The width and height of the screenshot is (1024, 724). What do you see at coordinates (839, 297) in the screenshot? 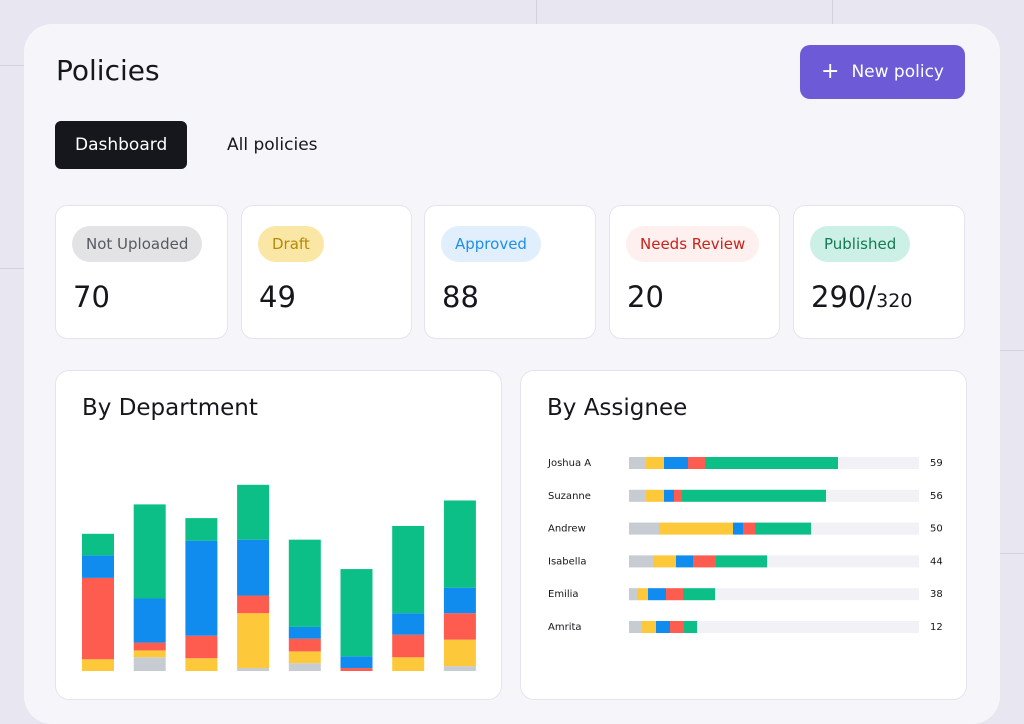
I see `count: 290` at bounding box center [839, 297].